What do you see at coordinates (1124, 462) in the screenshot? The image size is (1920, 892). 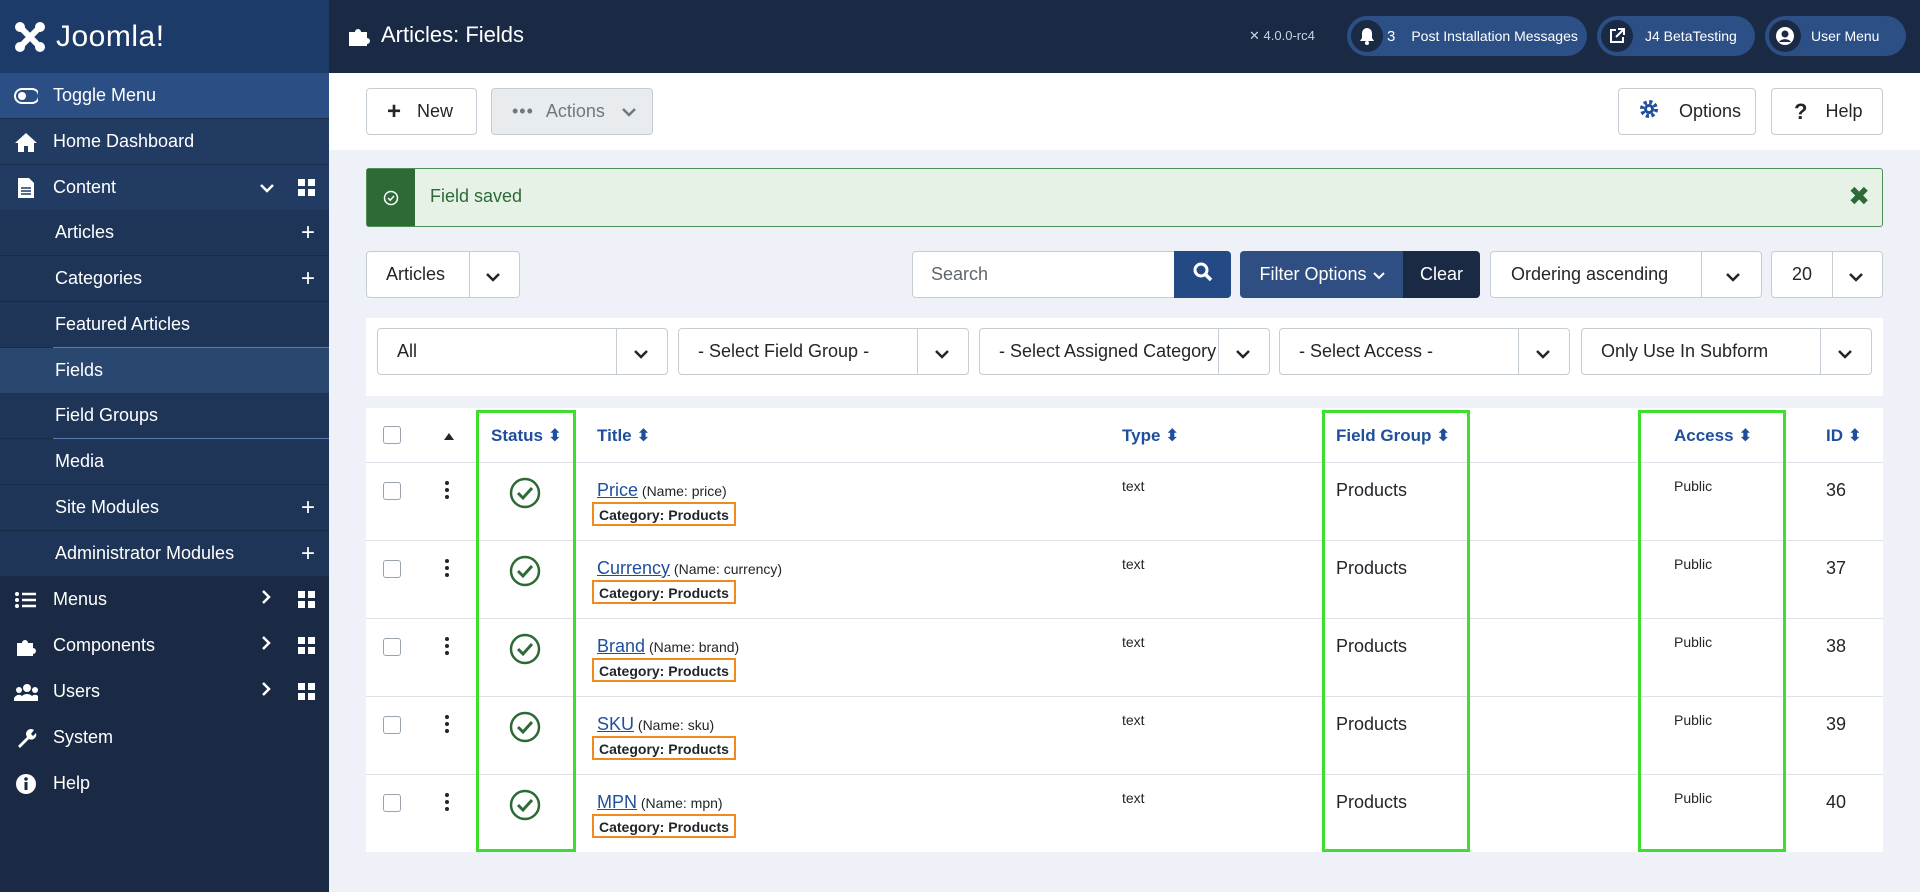 I see `row-divider` at bounding box center [1124, 462].